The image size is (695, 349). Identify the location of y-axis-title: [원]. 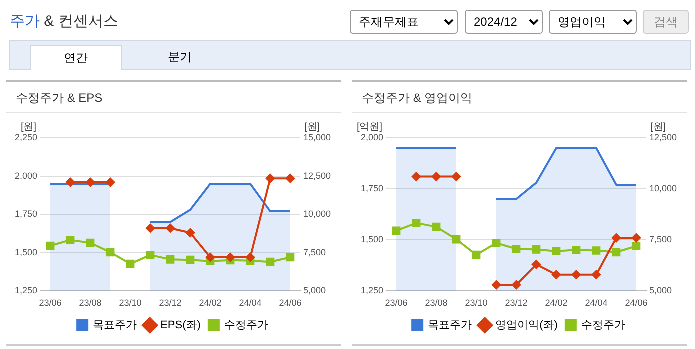
(28, 127).